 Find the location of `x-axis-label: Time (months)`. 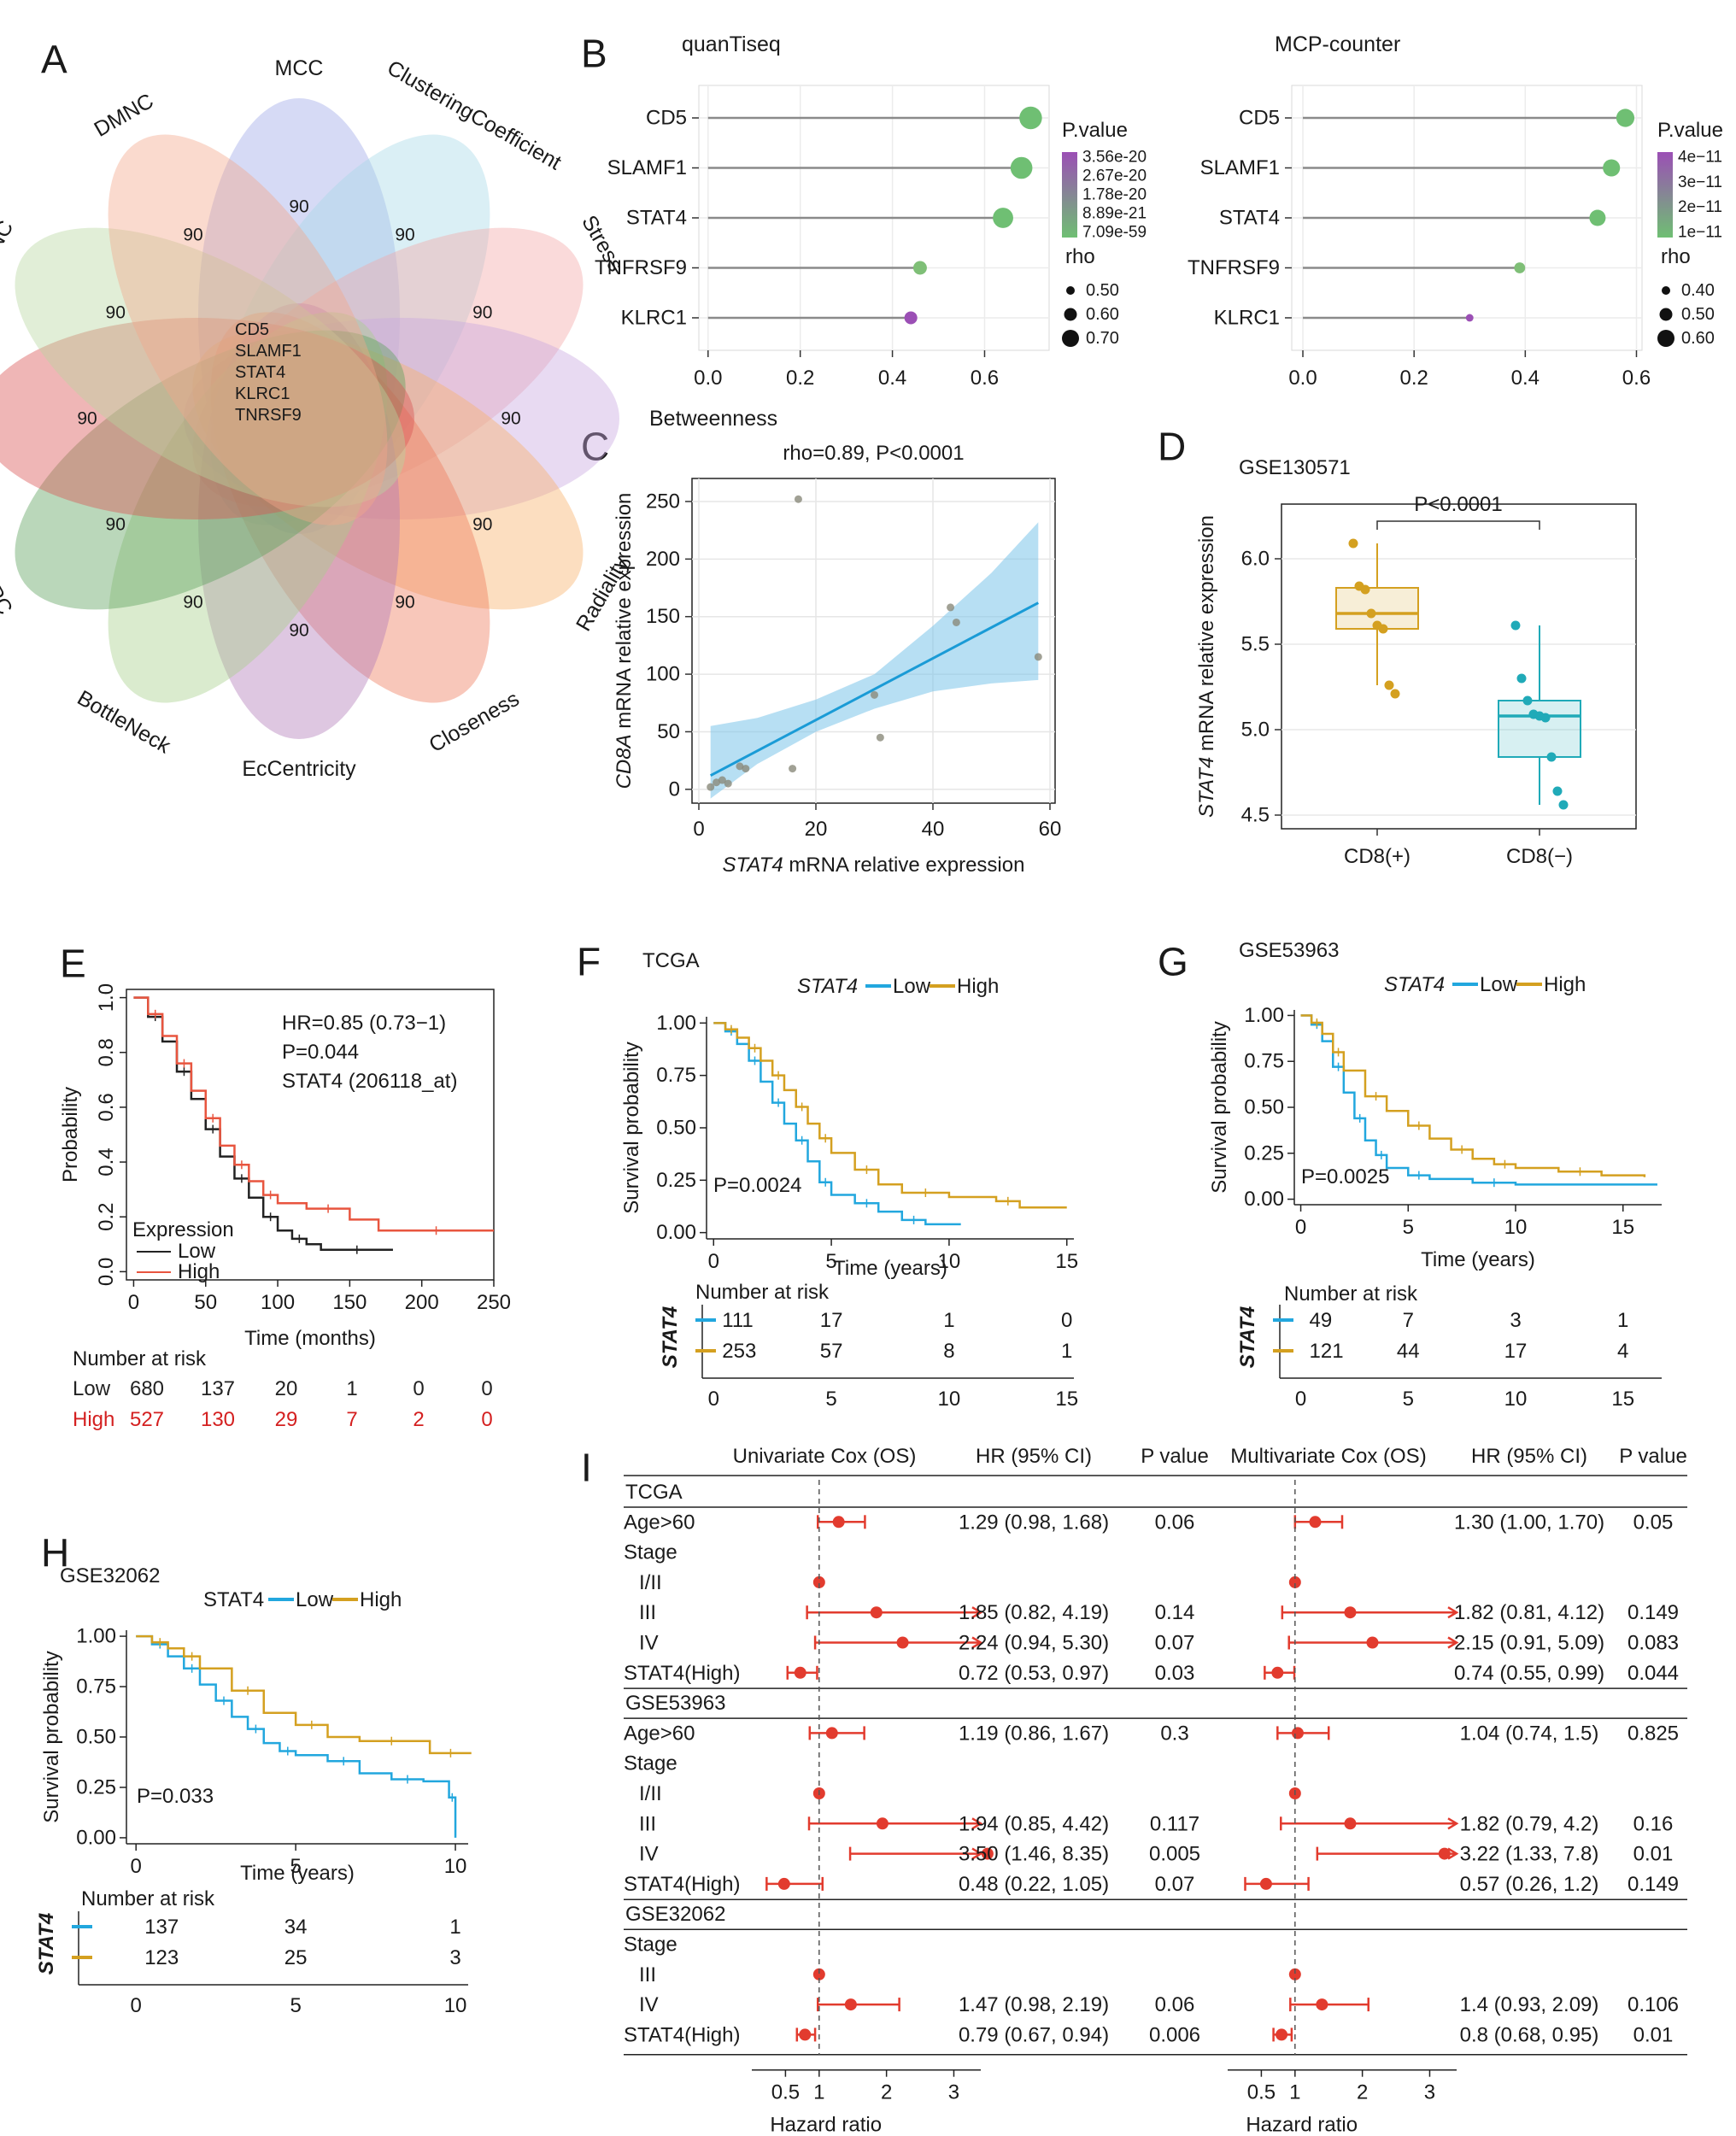

x-axis-label: Time (months) is located at coordinates (310, 1339).